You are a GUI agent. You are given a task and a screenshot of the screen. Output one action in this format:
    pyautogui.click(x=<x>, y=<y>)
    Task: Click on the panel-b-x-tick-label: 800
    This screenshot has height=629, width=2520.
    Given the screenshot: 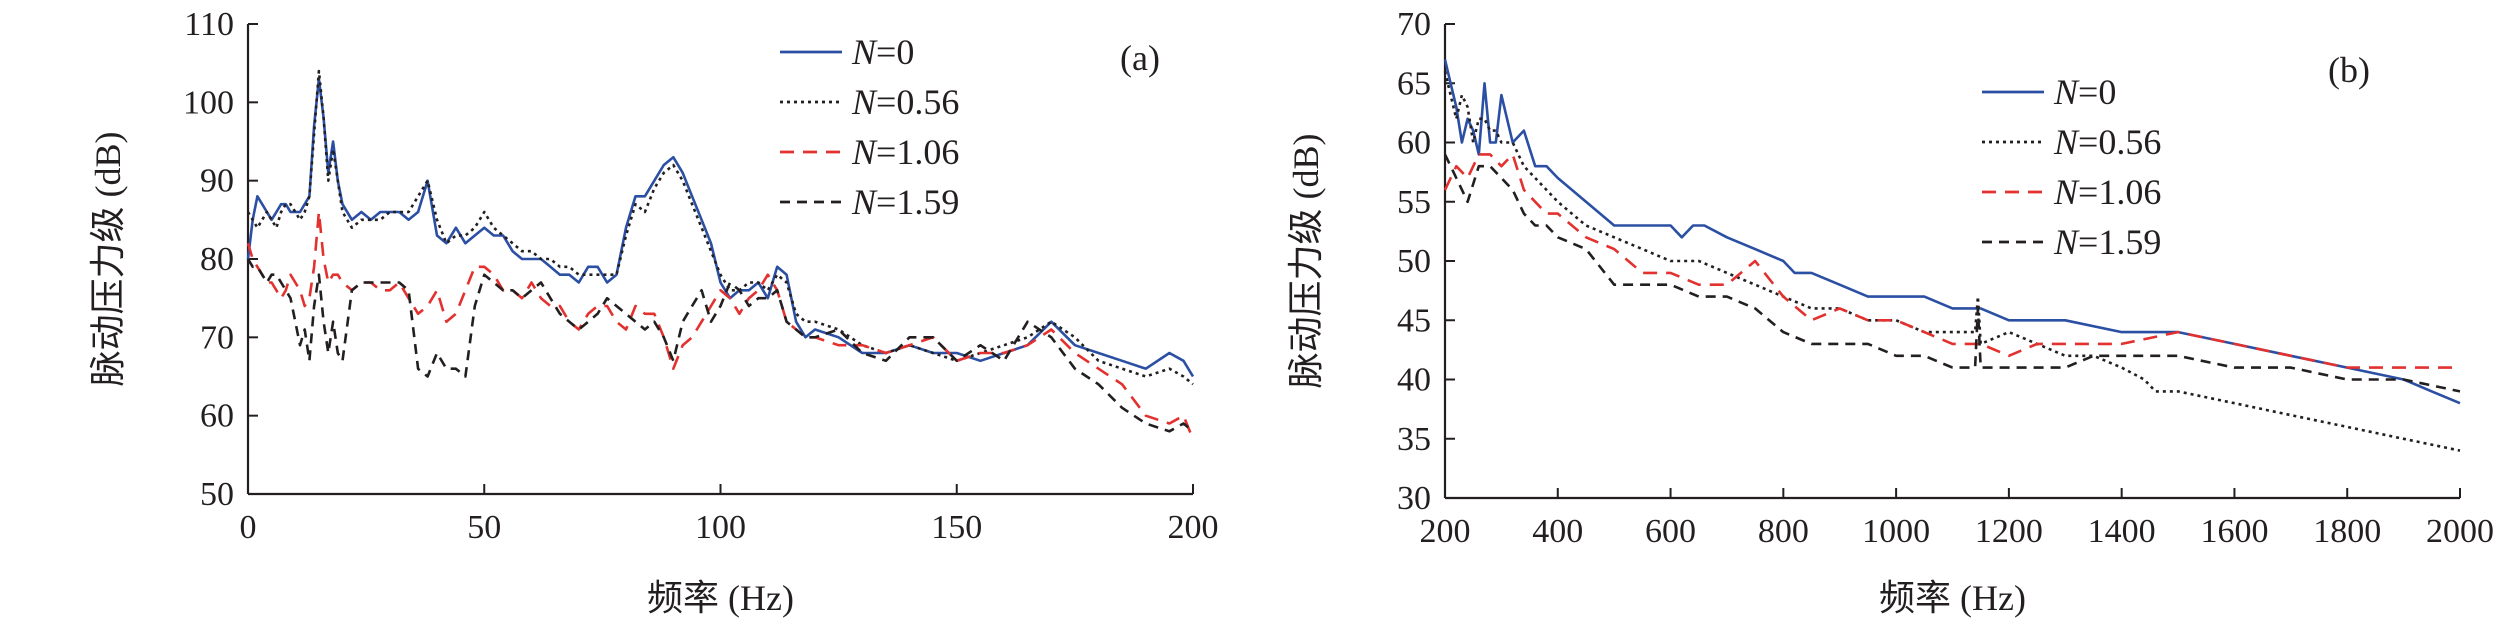 What is the action you would take?
    pyautogui.click(x=1783, y=531)
    